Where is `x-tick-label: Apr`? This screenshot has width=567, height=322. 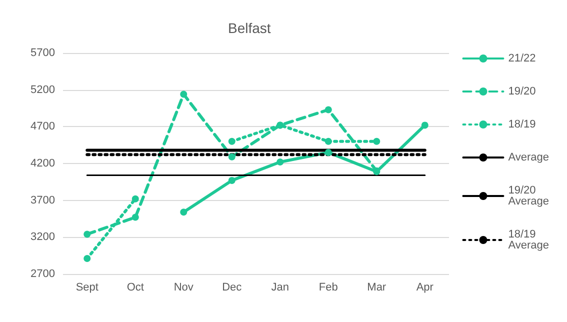
x-tick-label: Apr is located at coordinates (425, 288).